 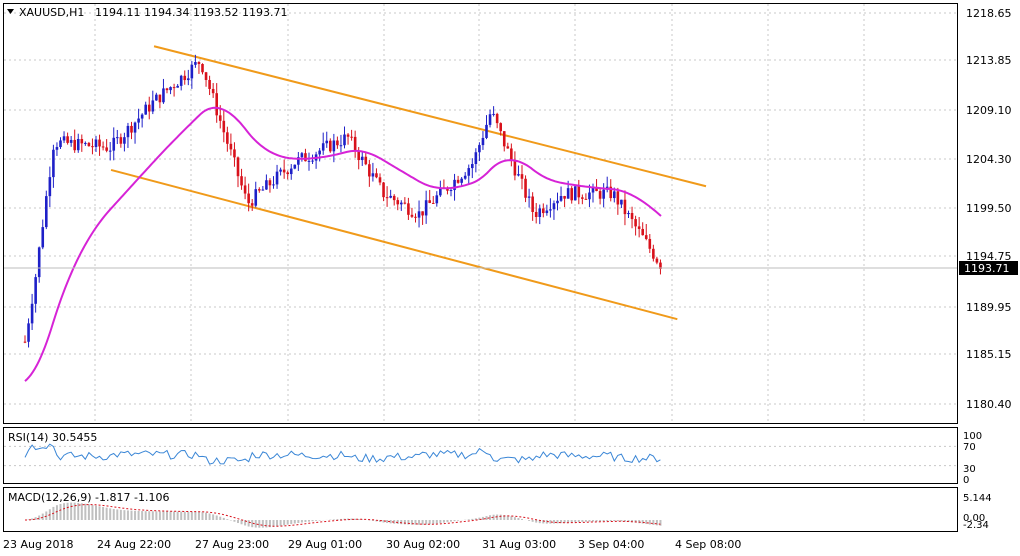 What do you see at coordinates (969, 447) in the screenshot?
I see `rsi-tick: 70` at bounding box center [969, 447].